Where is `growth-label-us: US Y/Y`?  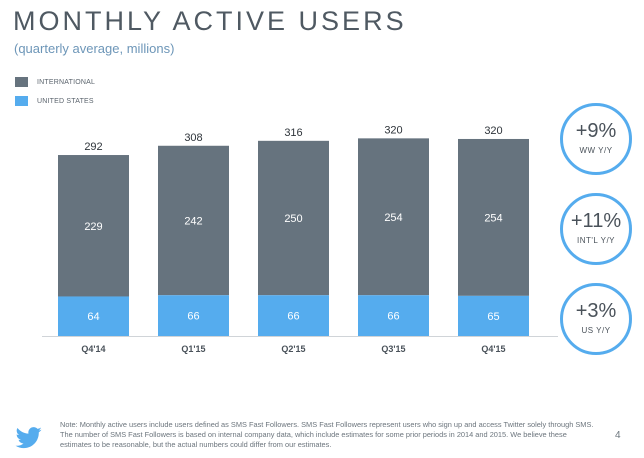 growth-label-us: US Y/Y is located at coordinates (596, 330).